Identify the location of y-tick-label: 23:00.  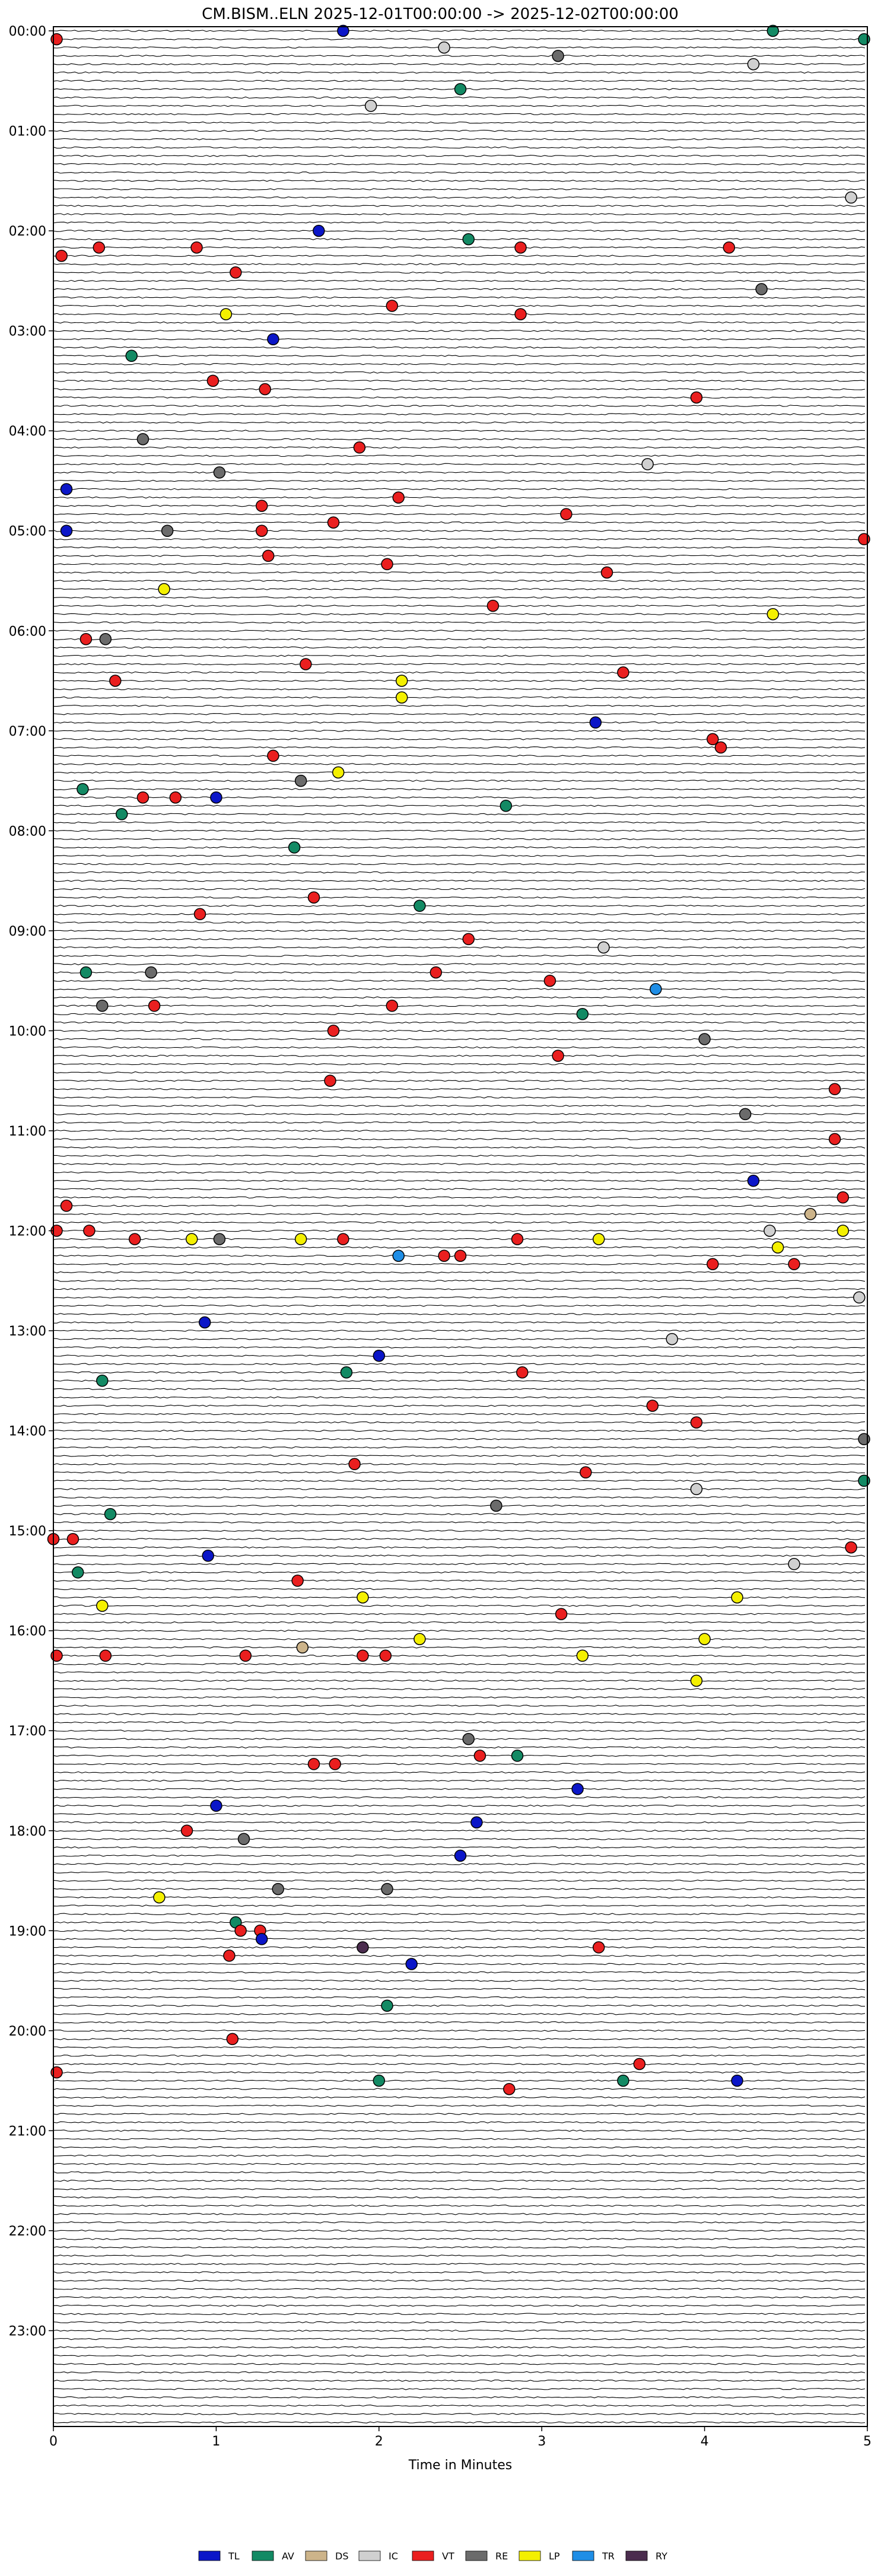
(27, 2331).